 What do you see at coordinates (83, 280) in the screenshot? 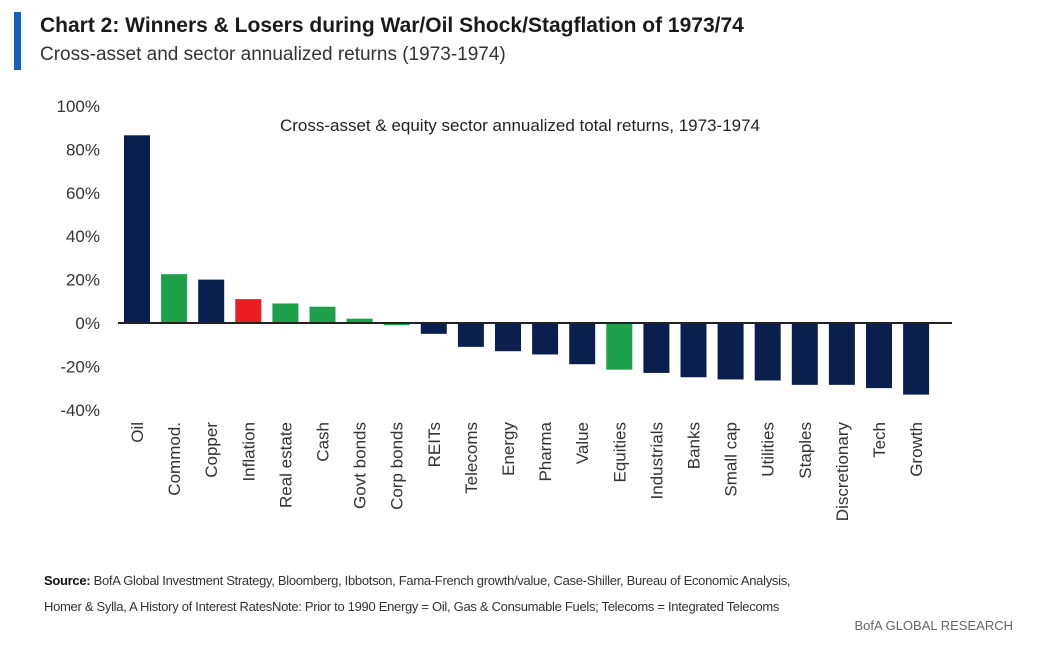
I see `y-tick-label: 20%` at bounding box center [83, 280].